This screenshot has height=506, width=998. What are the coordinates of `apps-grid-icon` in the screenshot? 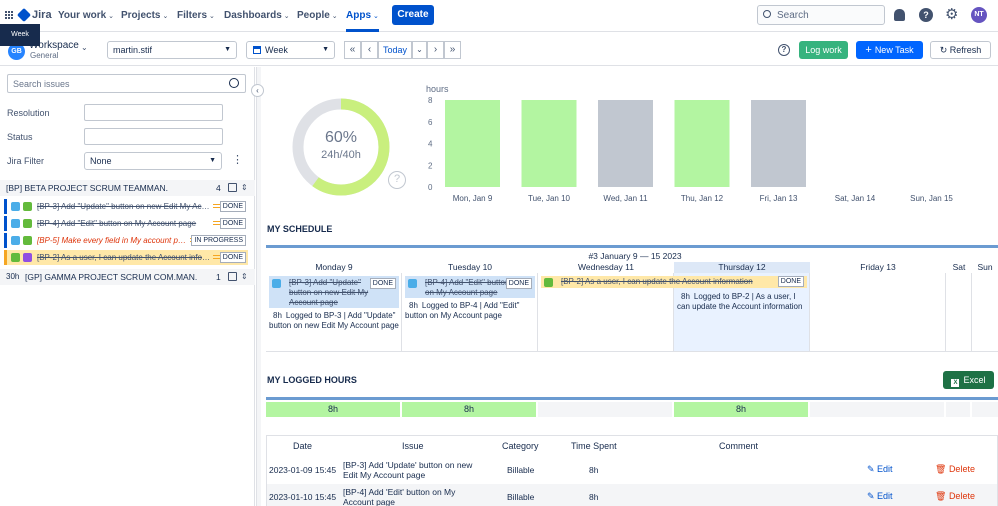 It's located at (9, 15).